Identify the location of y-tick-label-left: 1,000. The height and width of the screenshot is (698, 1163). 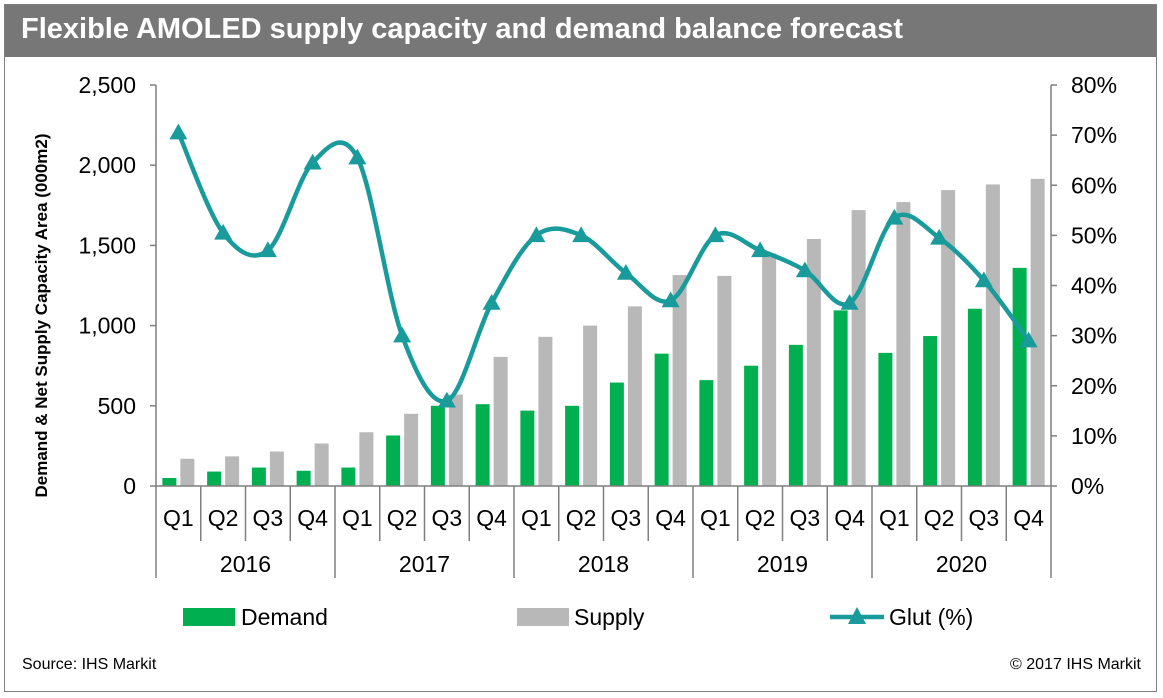
(107, 326).